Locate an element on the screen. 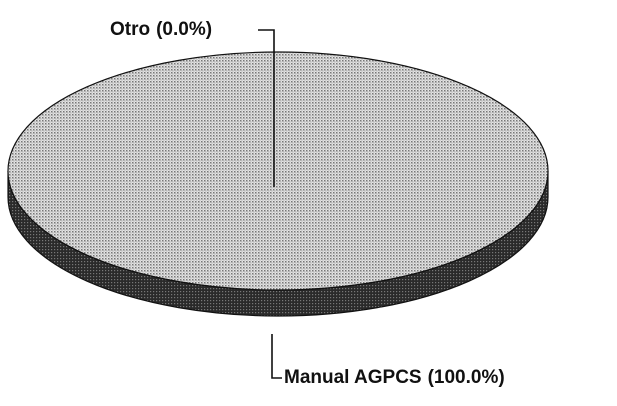 The height and width of the screenshot is (406, 617). slice-label: Manual AGPCS (100.0%) is located at coordinates (394, 377).